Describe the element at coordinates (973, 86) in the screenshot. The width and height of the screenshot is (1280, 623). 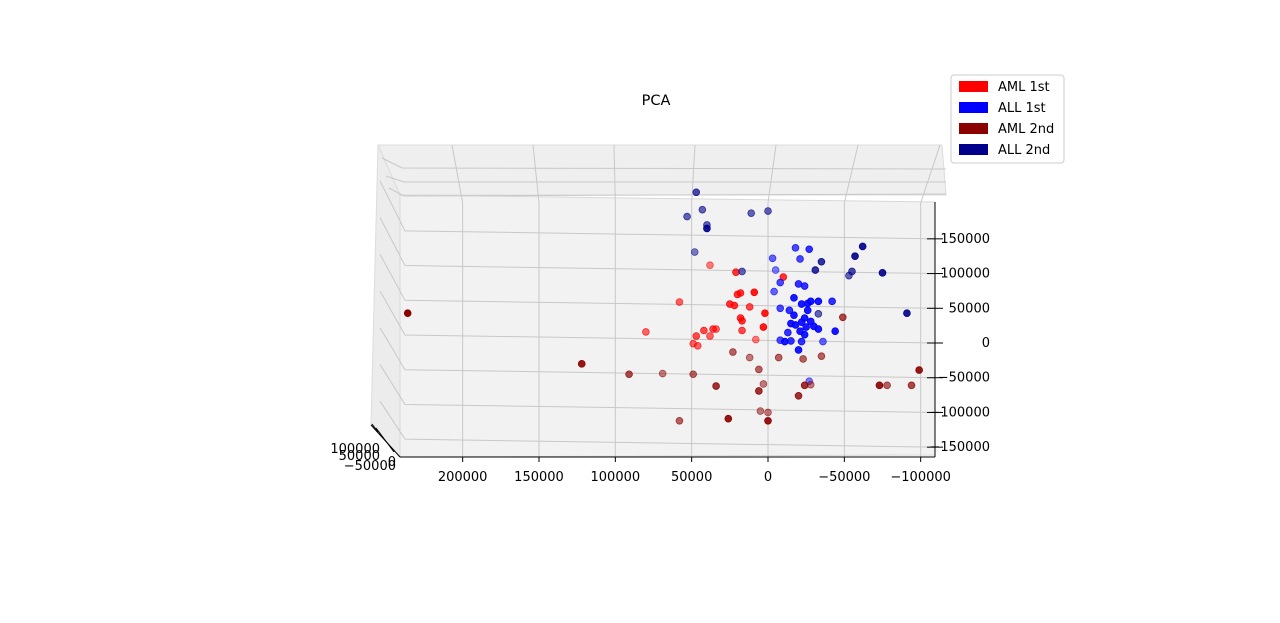
I see `legend-swatch-aml-1st` at that location.